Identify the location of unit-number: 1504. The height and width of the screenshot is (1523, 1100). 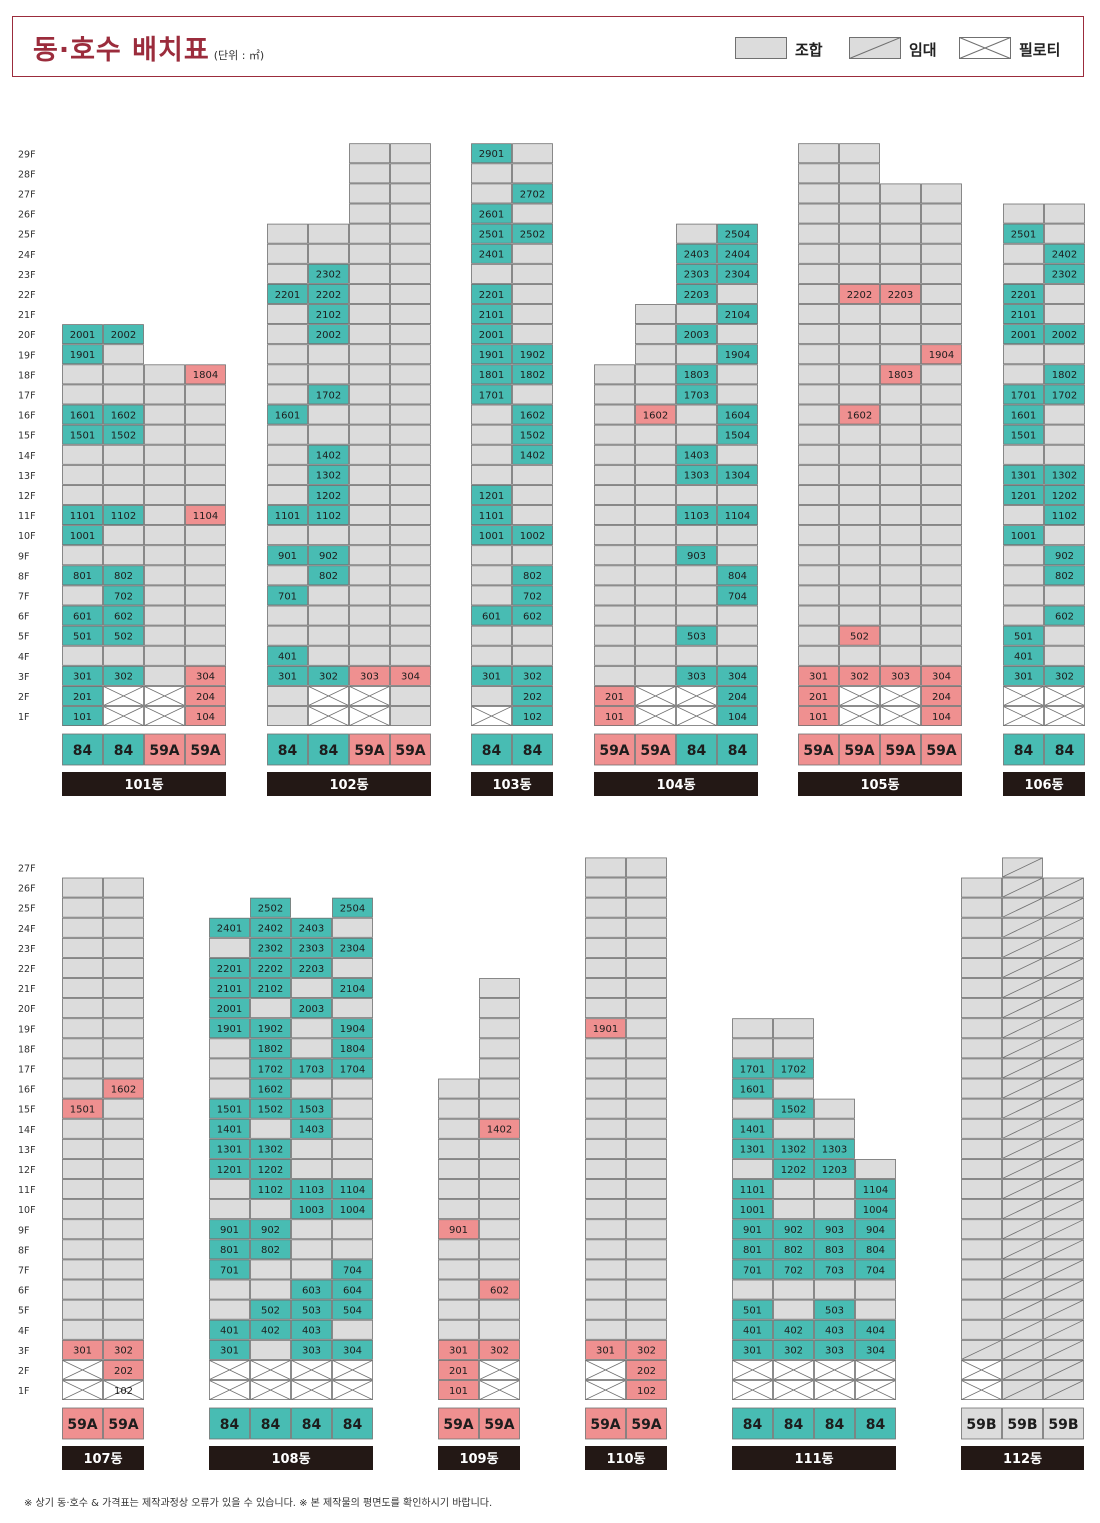
(737, 435).